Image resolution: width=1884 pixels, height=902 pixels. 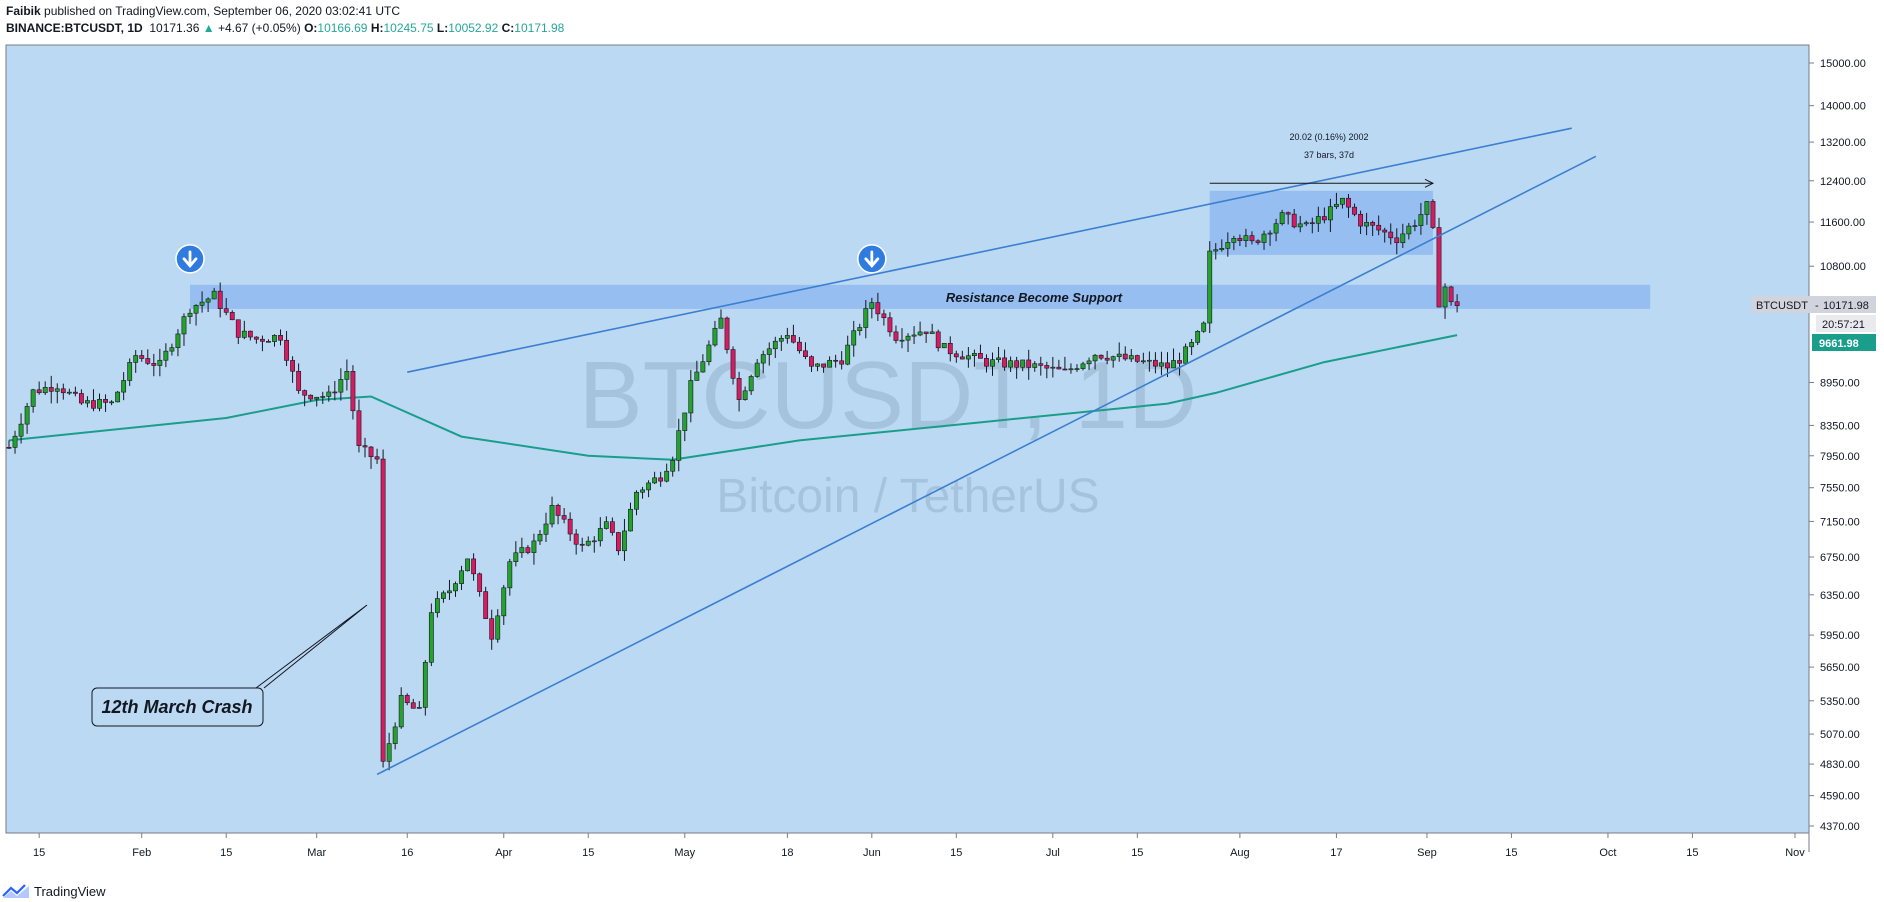 I want to click on close-label: C:, so click(x=508, y=28).